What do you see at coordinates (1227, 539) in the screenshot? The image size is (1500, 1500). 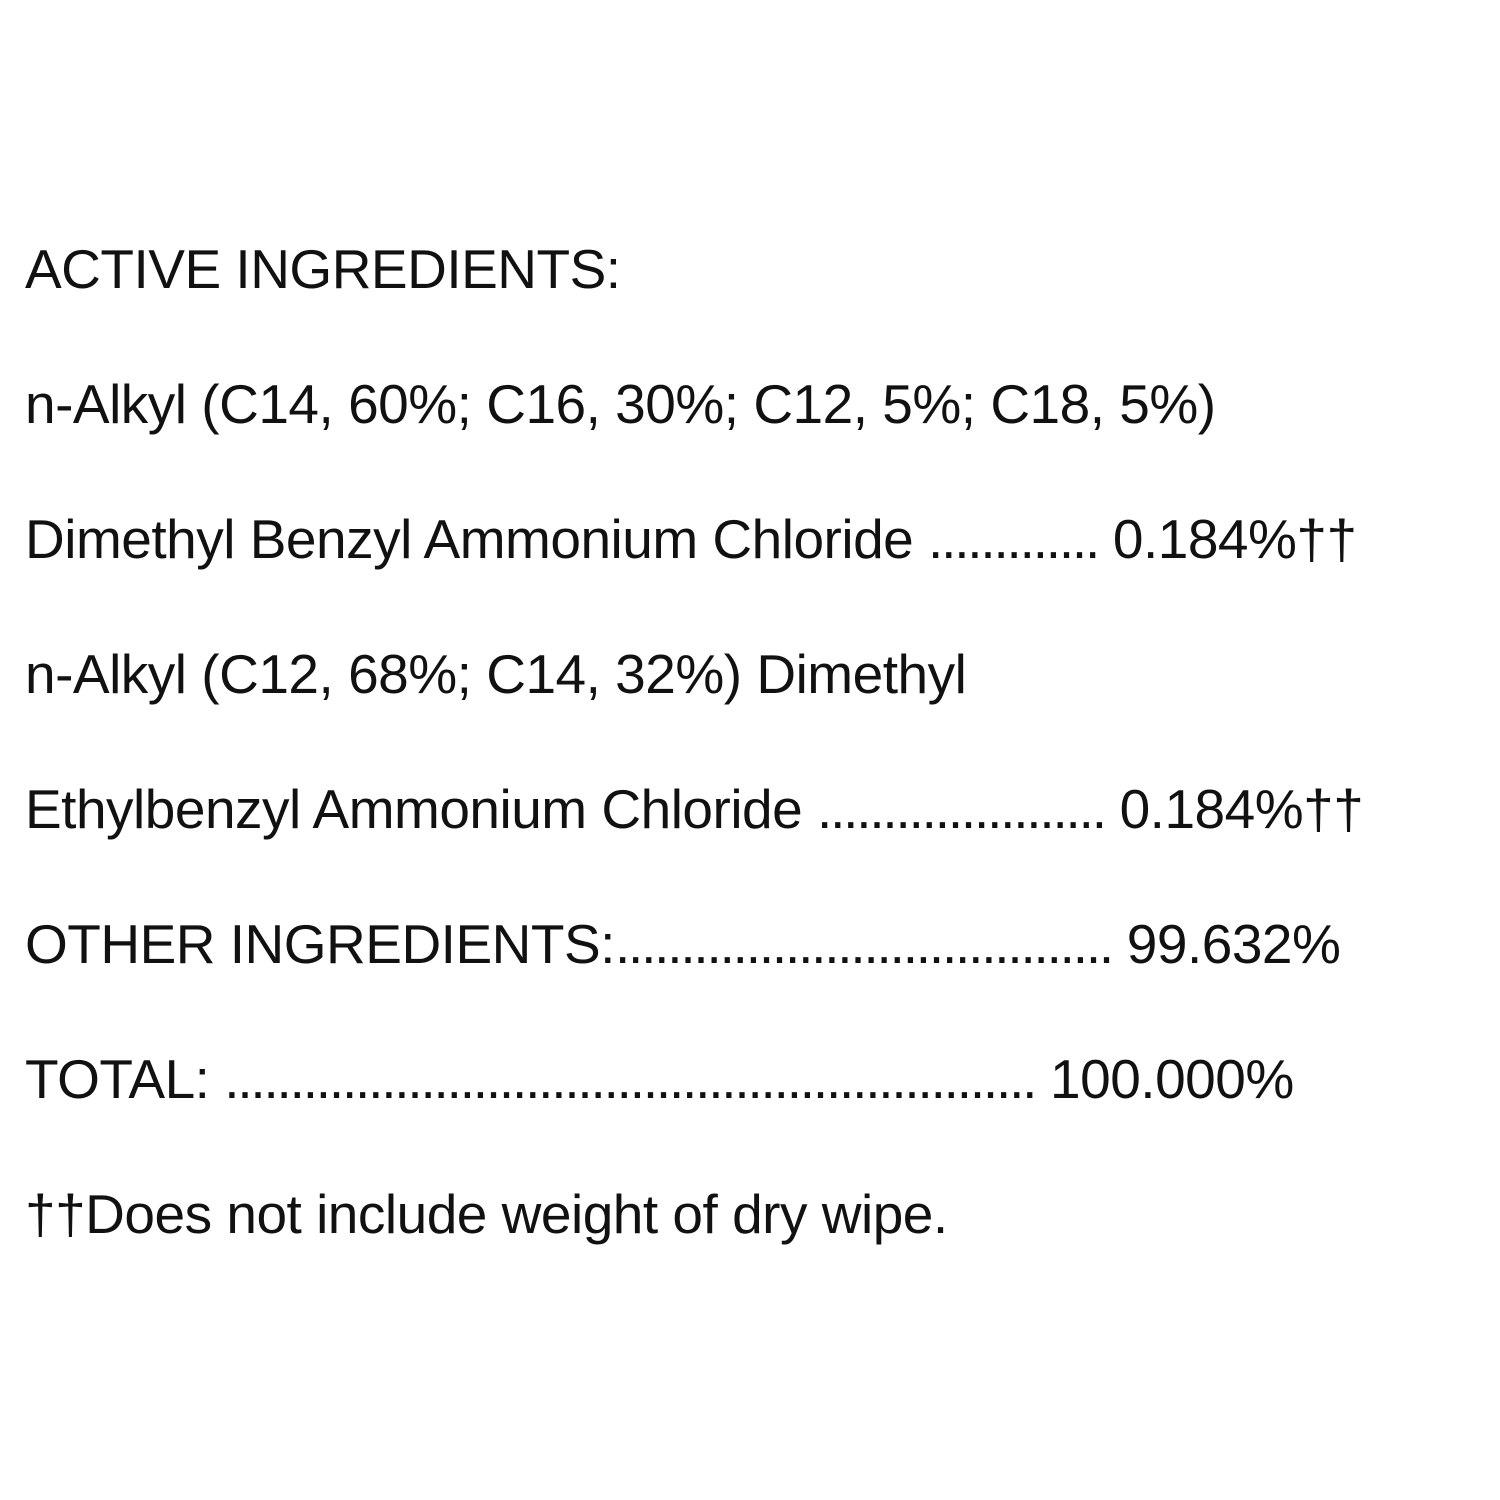 I see `ingredient-1-percent: 0.184%††` at bounding box center [1227, 539].